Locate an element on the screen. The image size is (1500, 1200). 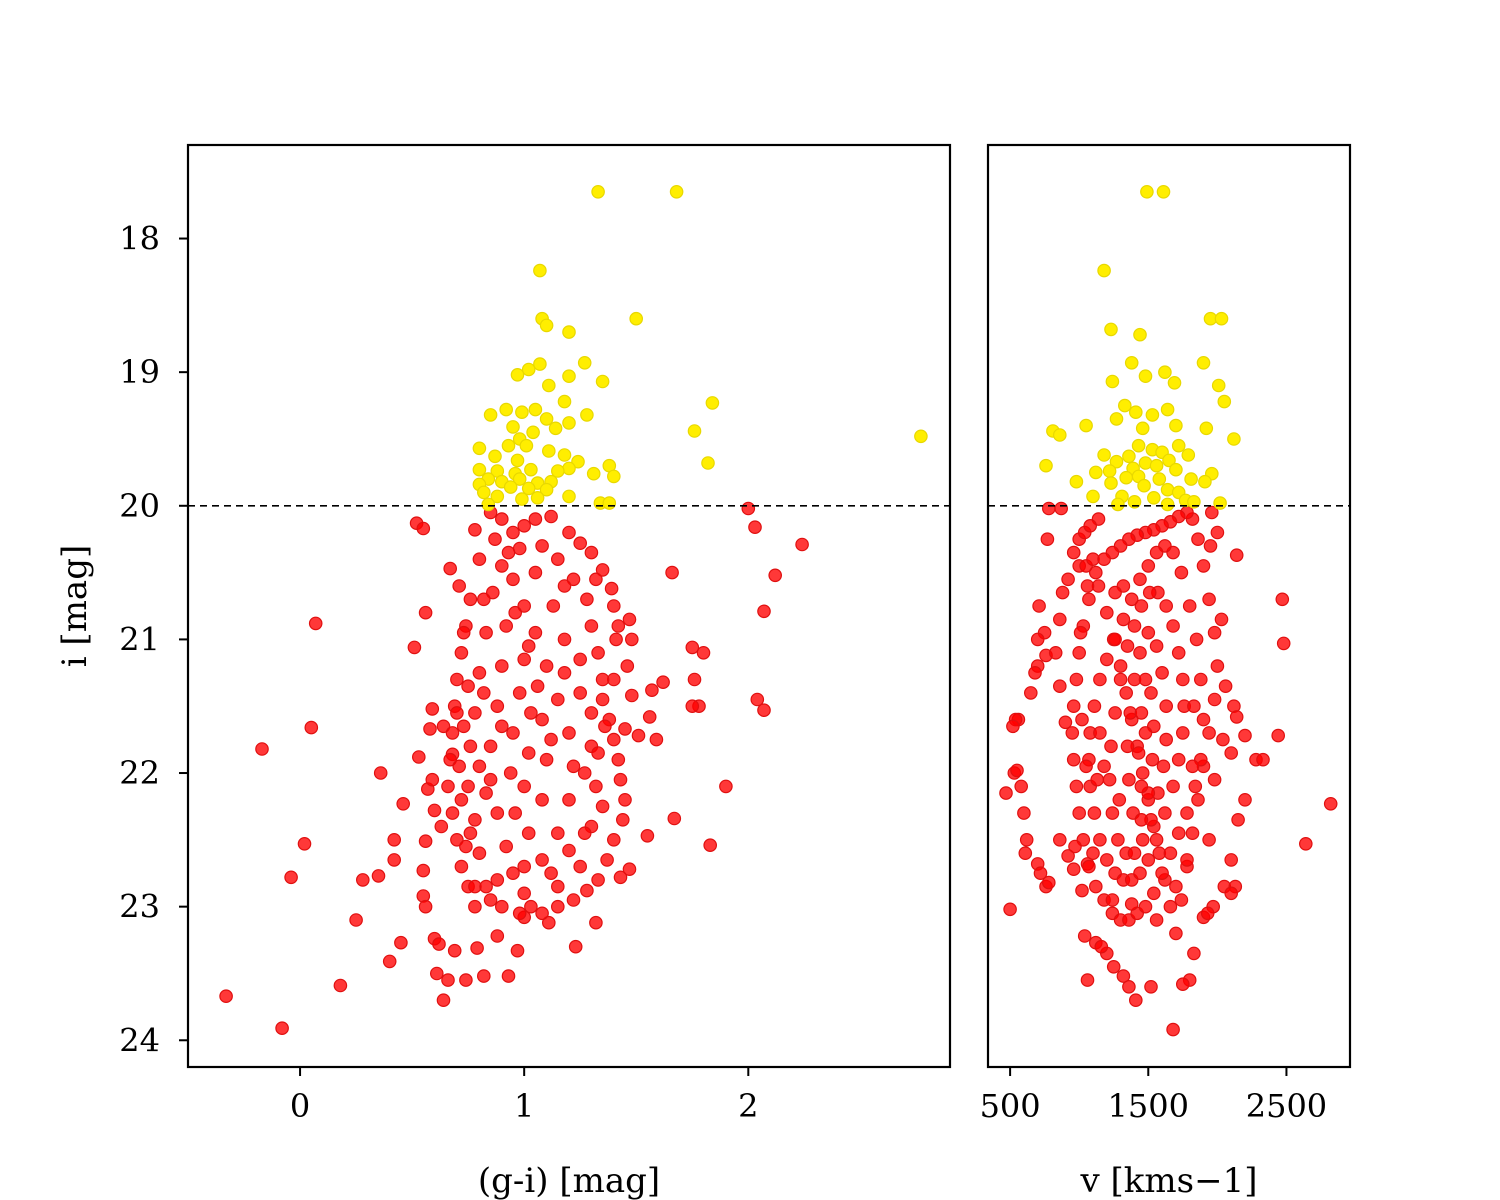
left-y-ticks: 18 19 20 21 22 23 24 is located at coordinates (153, 639).